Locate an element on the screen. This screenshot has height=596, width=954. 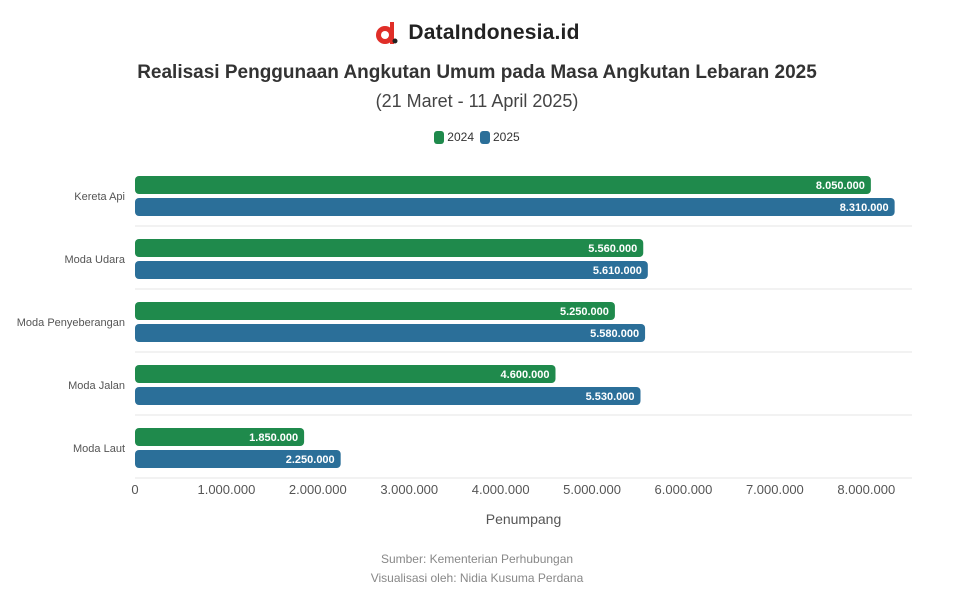
x-tick-label: 6.000.000 is located at coordinates (684, 489).